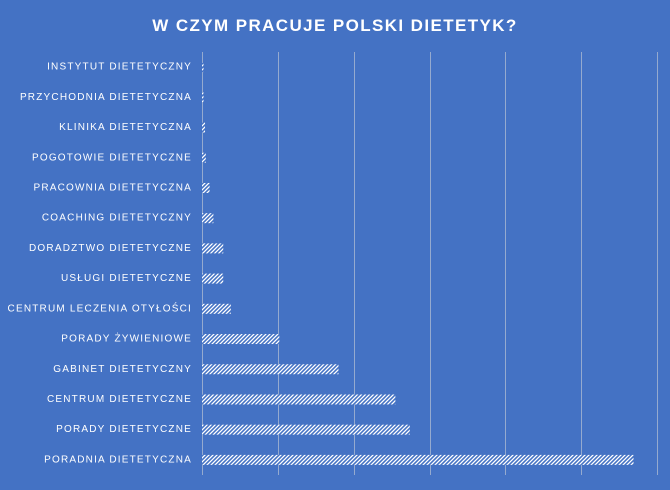 This screenshot has height=490, width=670. Describe the element at coordinates (117, 218) in the screenshot. I see `category-label-5: COACHING DIETETYCZNY` at that location.